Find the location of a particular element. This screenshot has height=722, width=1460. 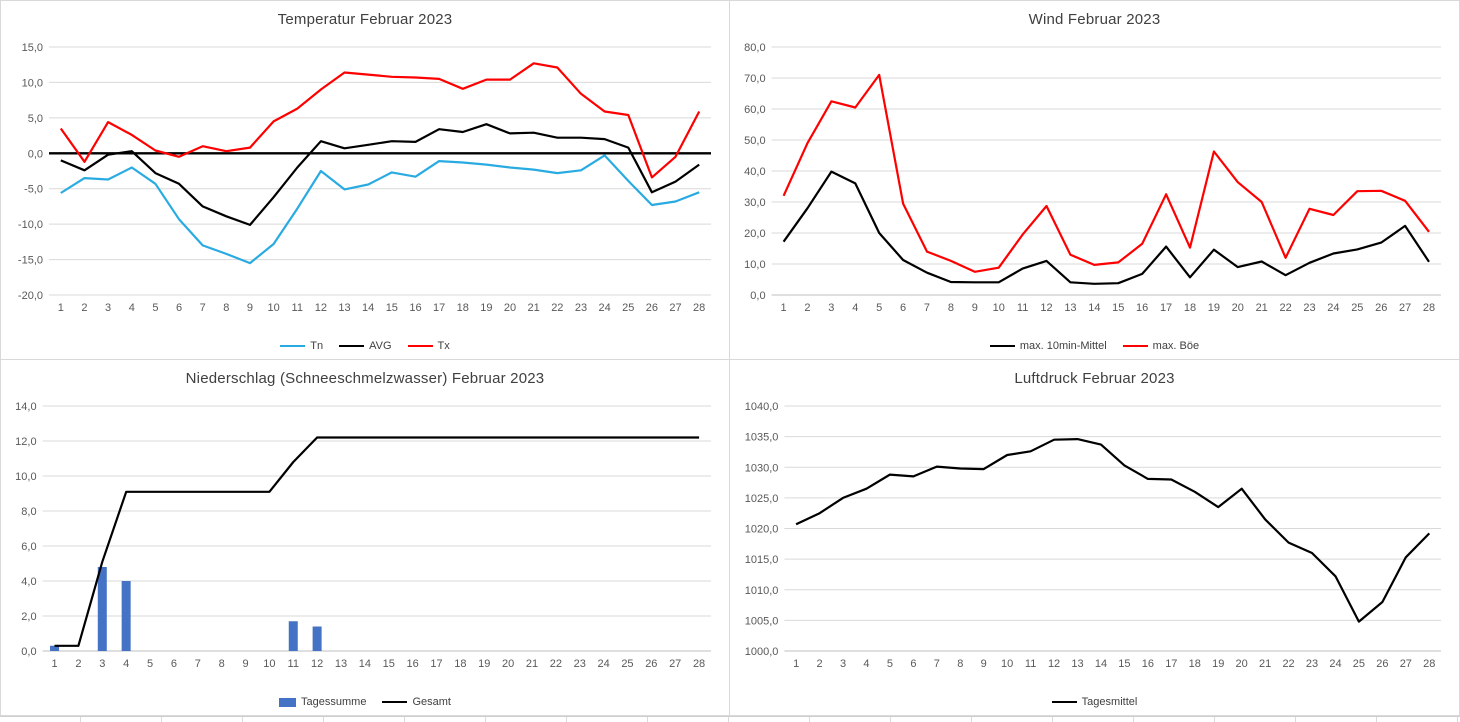

line-series-Tagesmittel is located at coordinates (1113, 530).